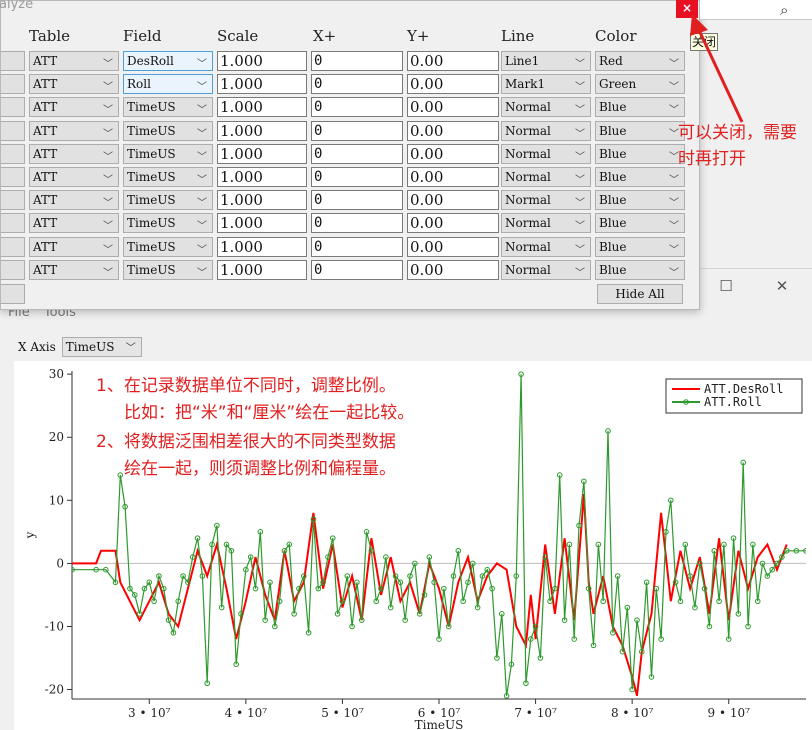 This screenshot has width=812, height=730. What do you see at coordinates (687, 9) in the screenshot?
I see `close-button: ×` at bounding box center [687, 9].